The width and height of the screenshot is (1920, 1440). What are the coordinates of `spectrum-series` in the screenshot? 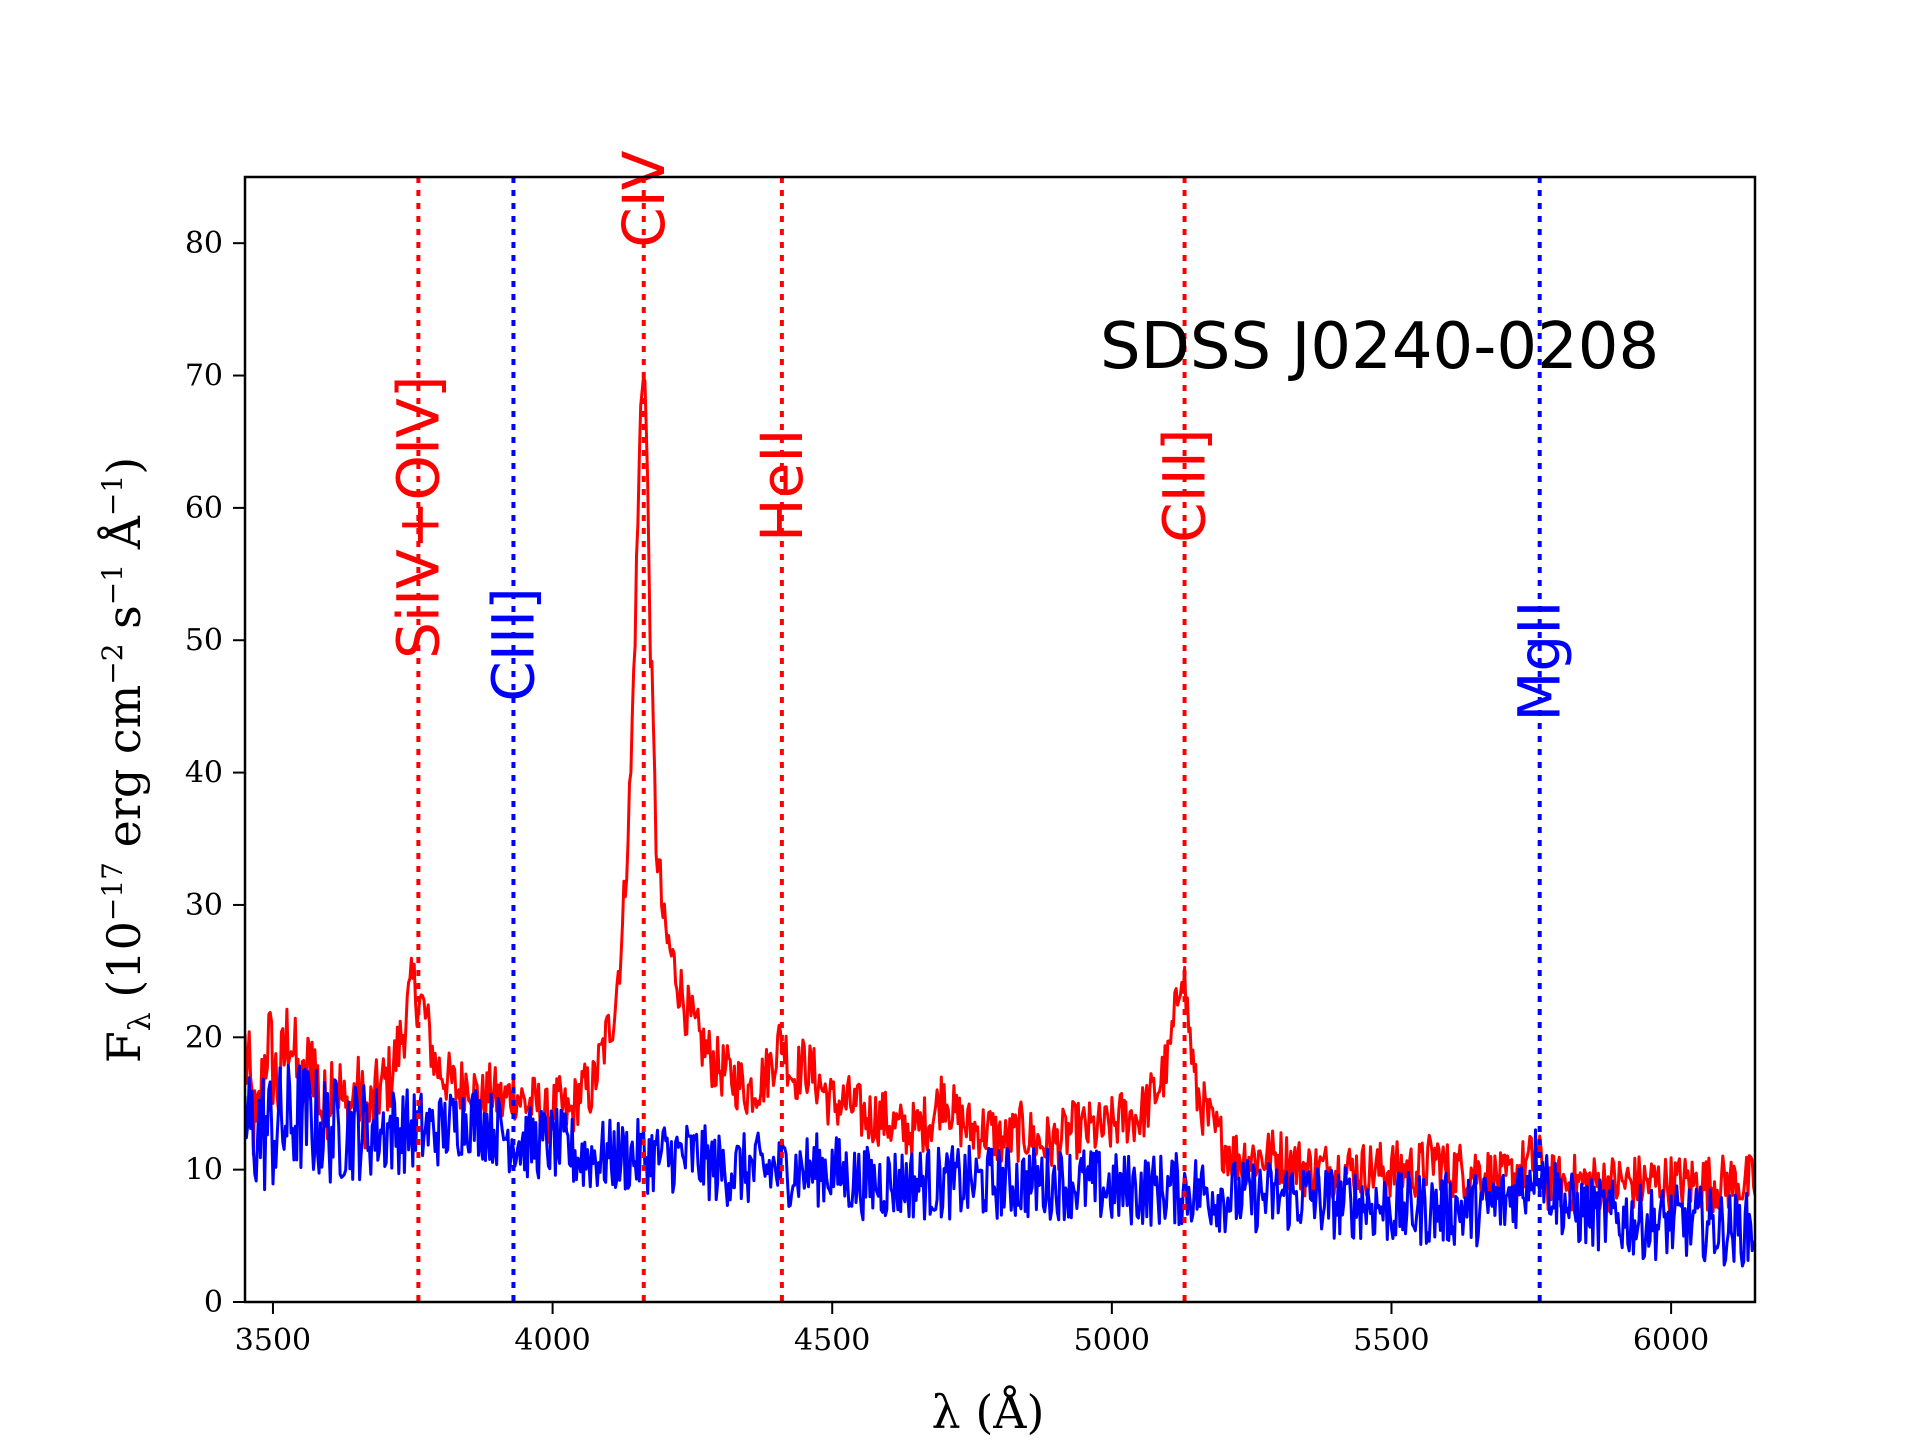 It's located at (1000, 1165).